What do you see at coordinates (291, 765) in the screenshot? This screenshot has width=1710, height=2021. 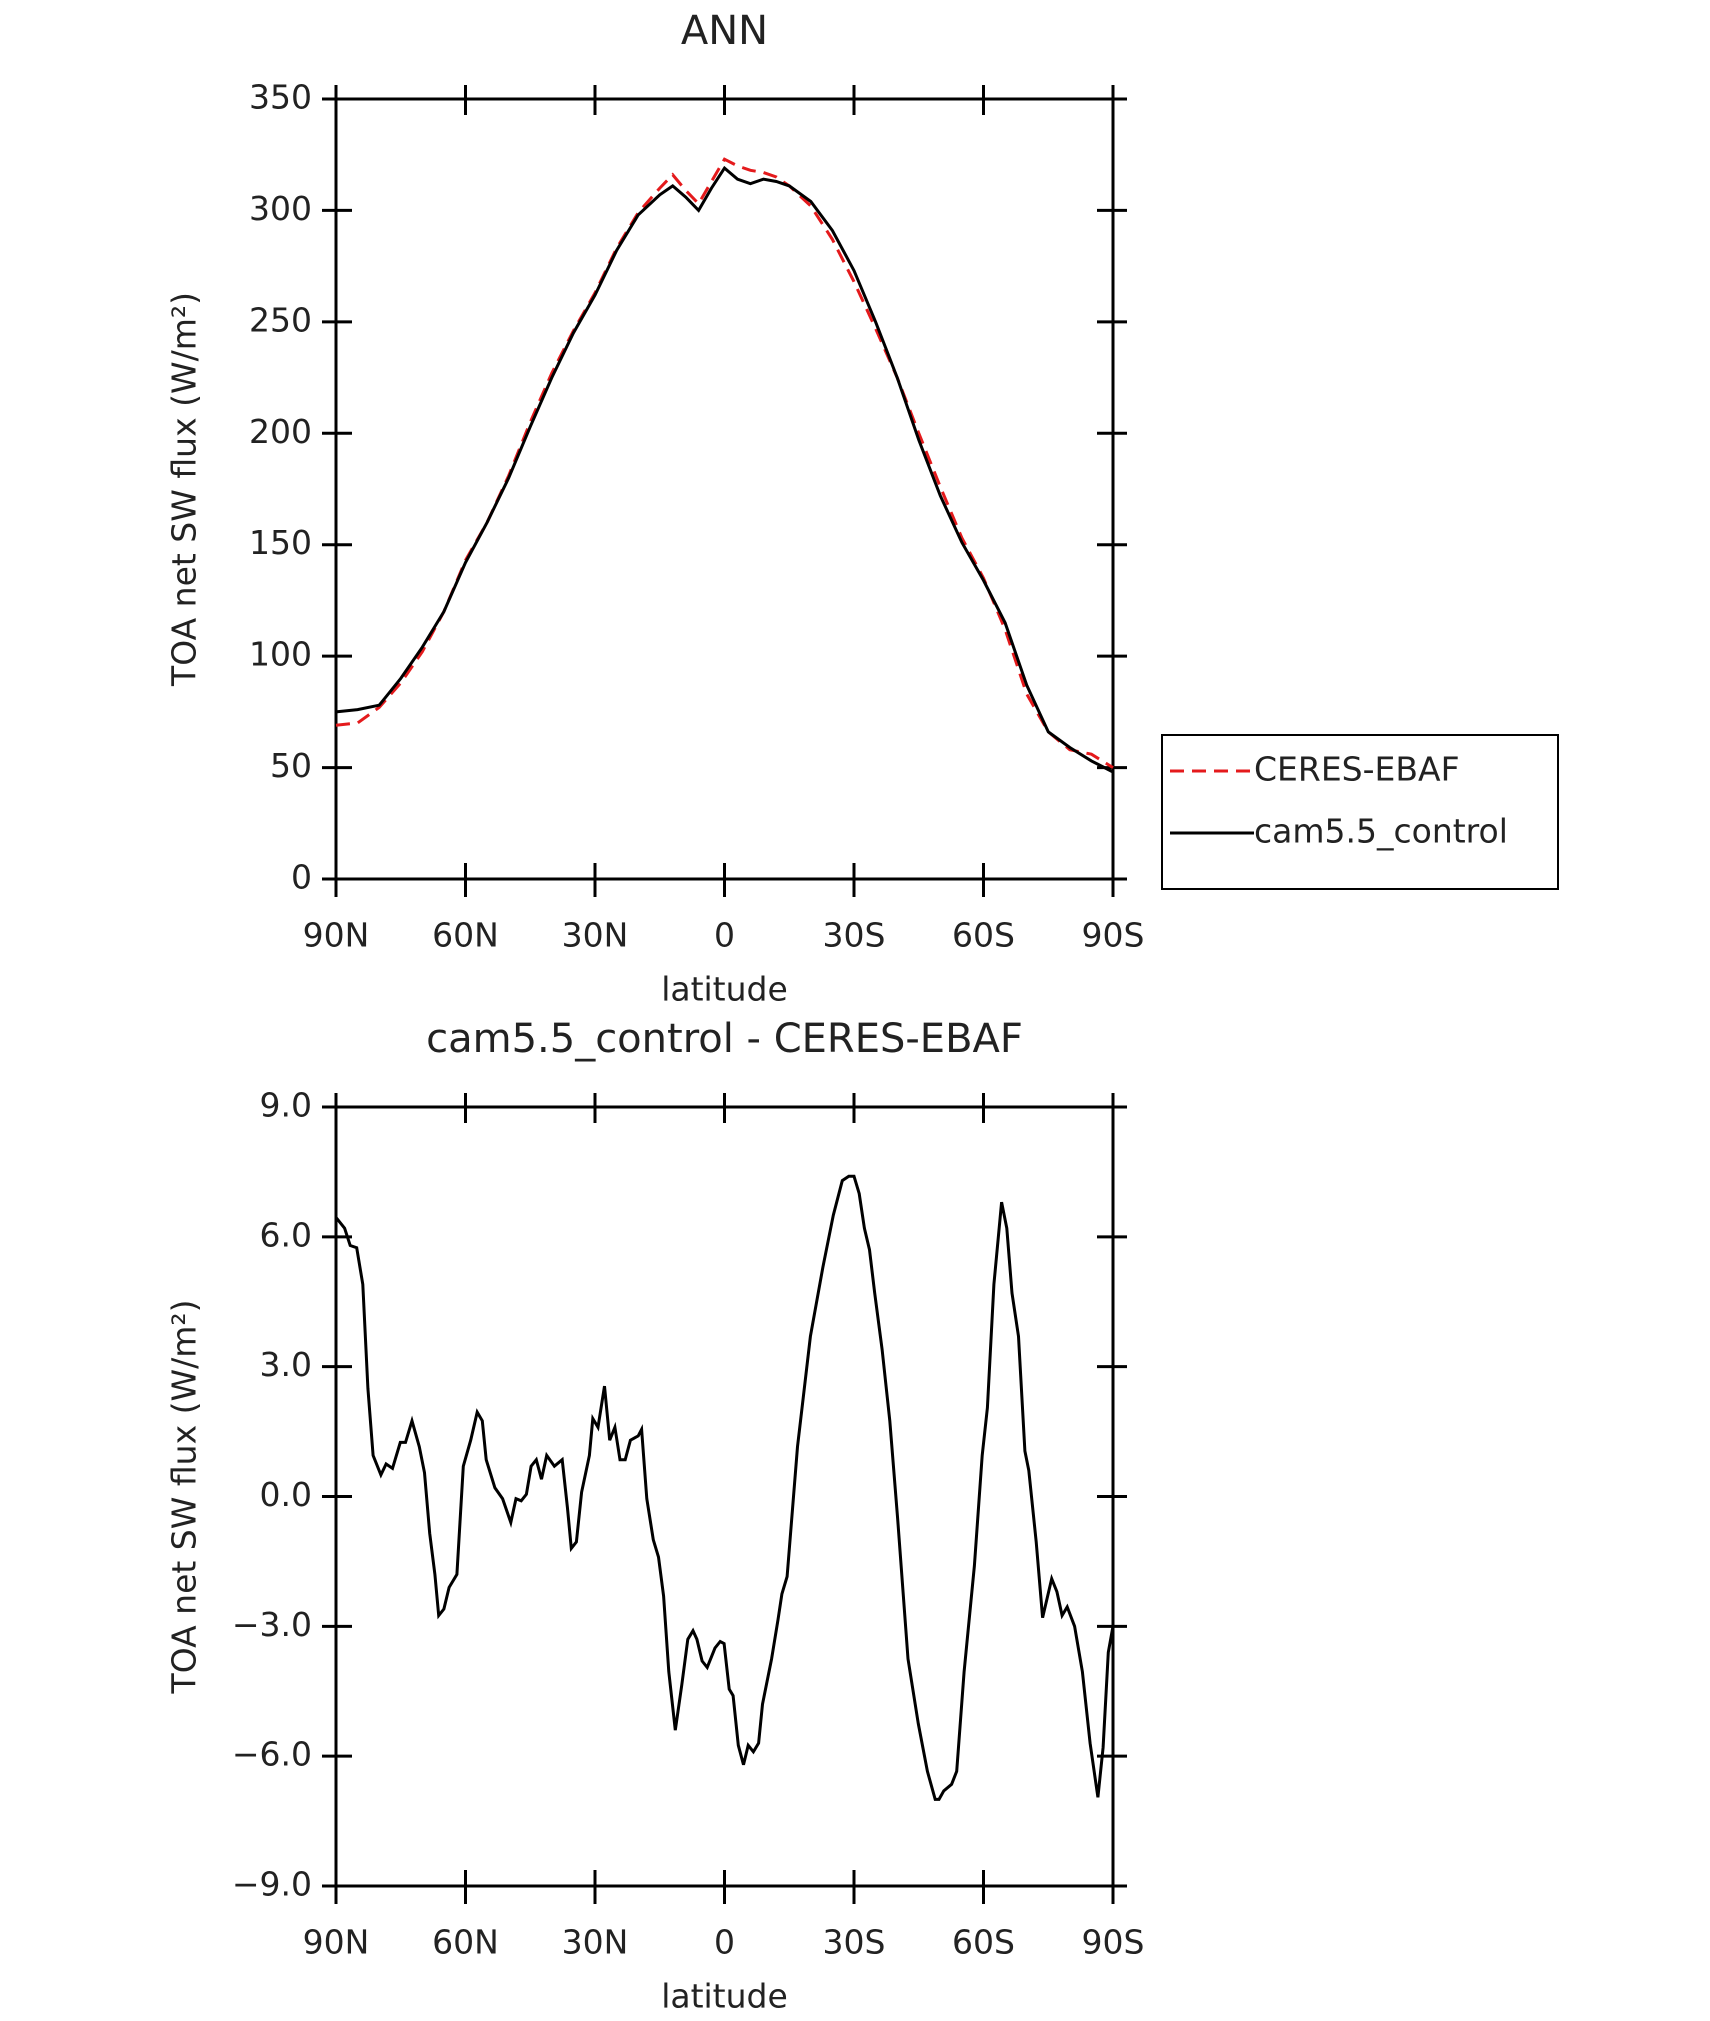 I see `y-tick-label: 50` at bounding box center [291, 765].